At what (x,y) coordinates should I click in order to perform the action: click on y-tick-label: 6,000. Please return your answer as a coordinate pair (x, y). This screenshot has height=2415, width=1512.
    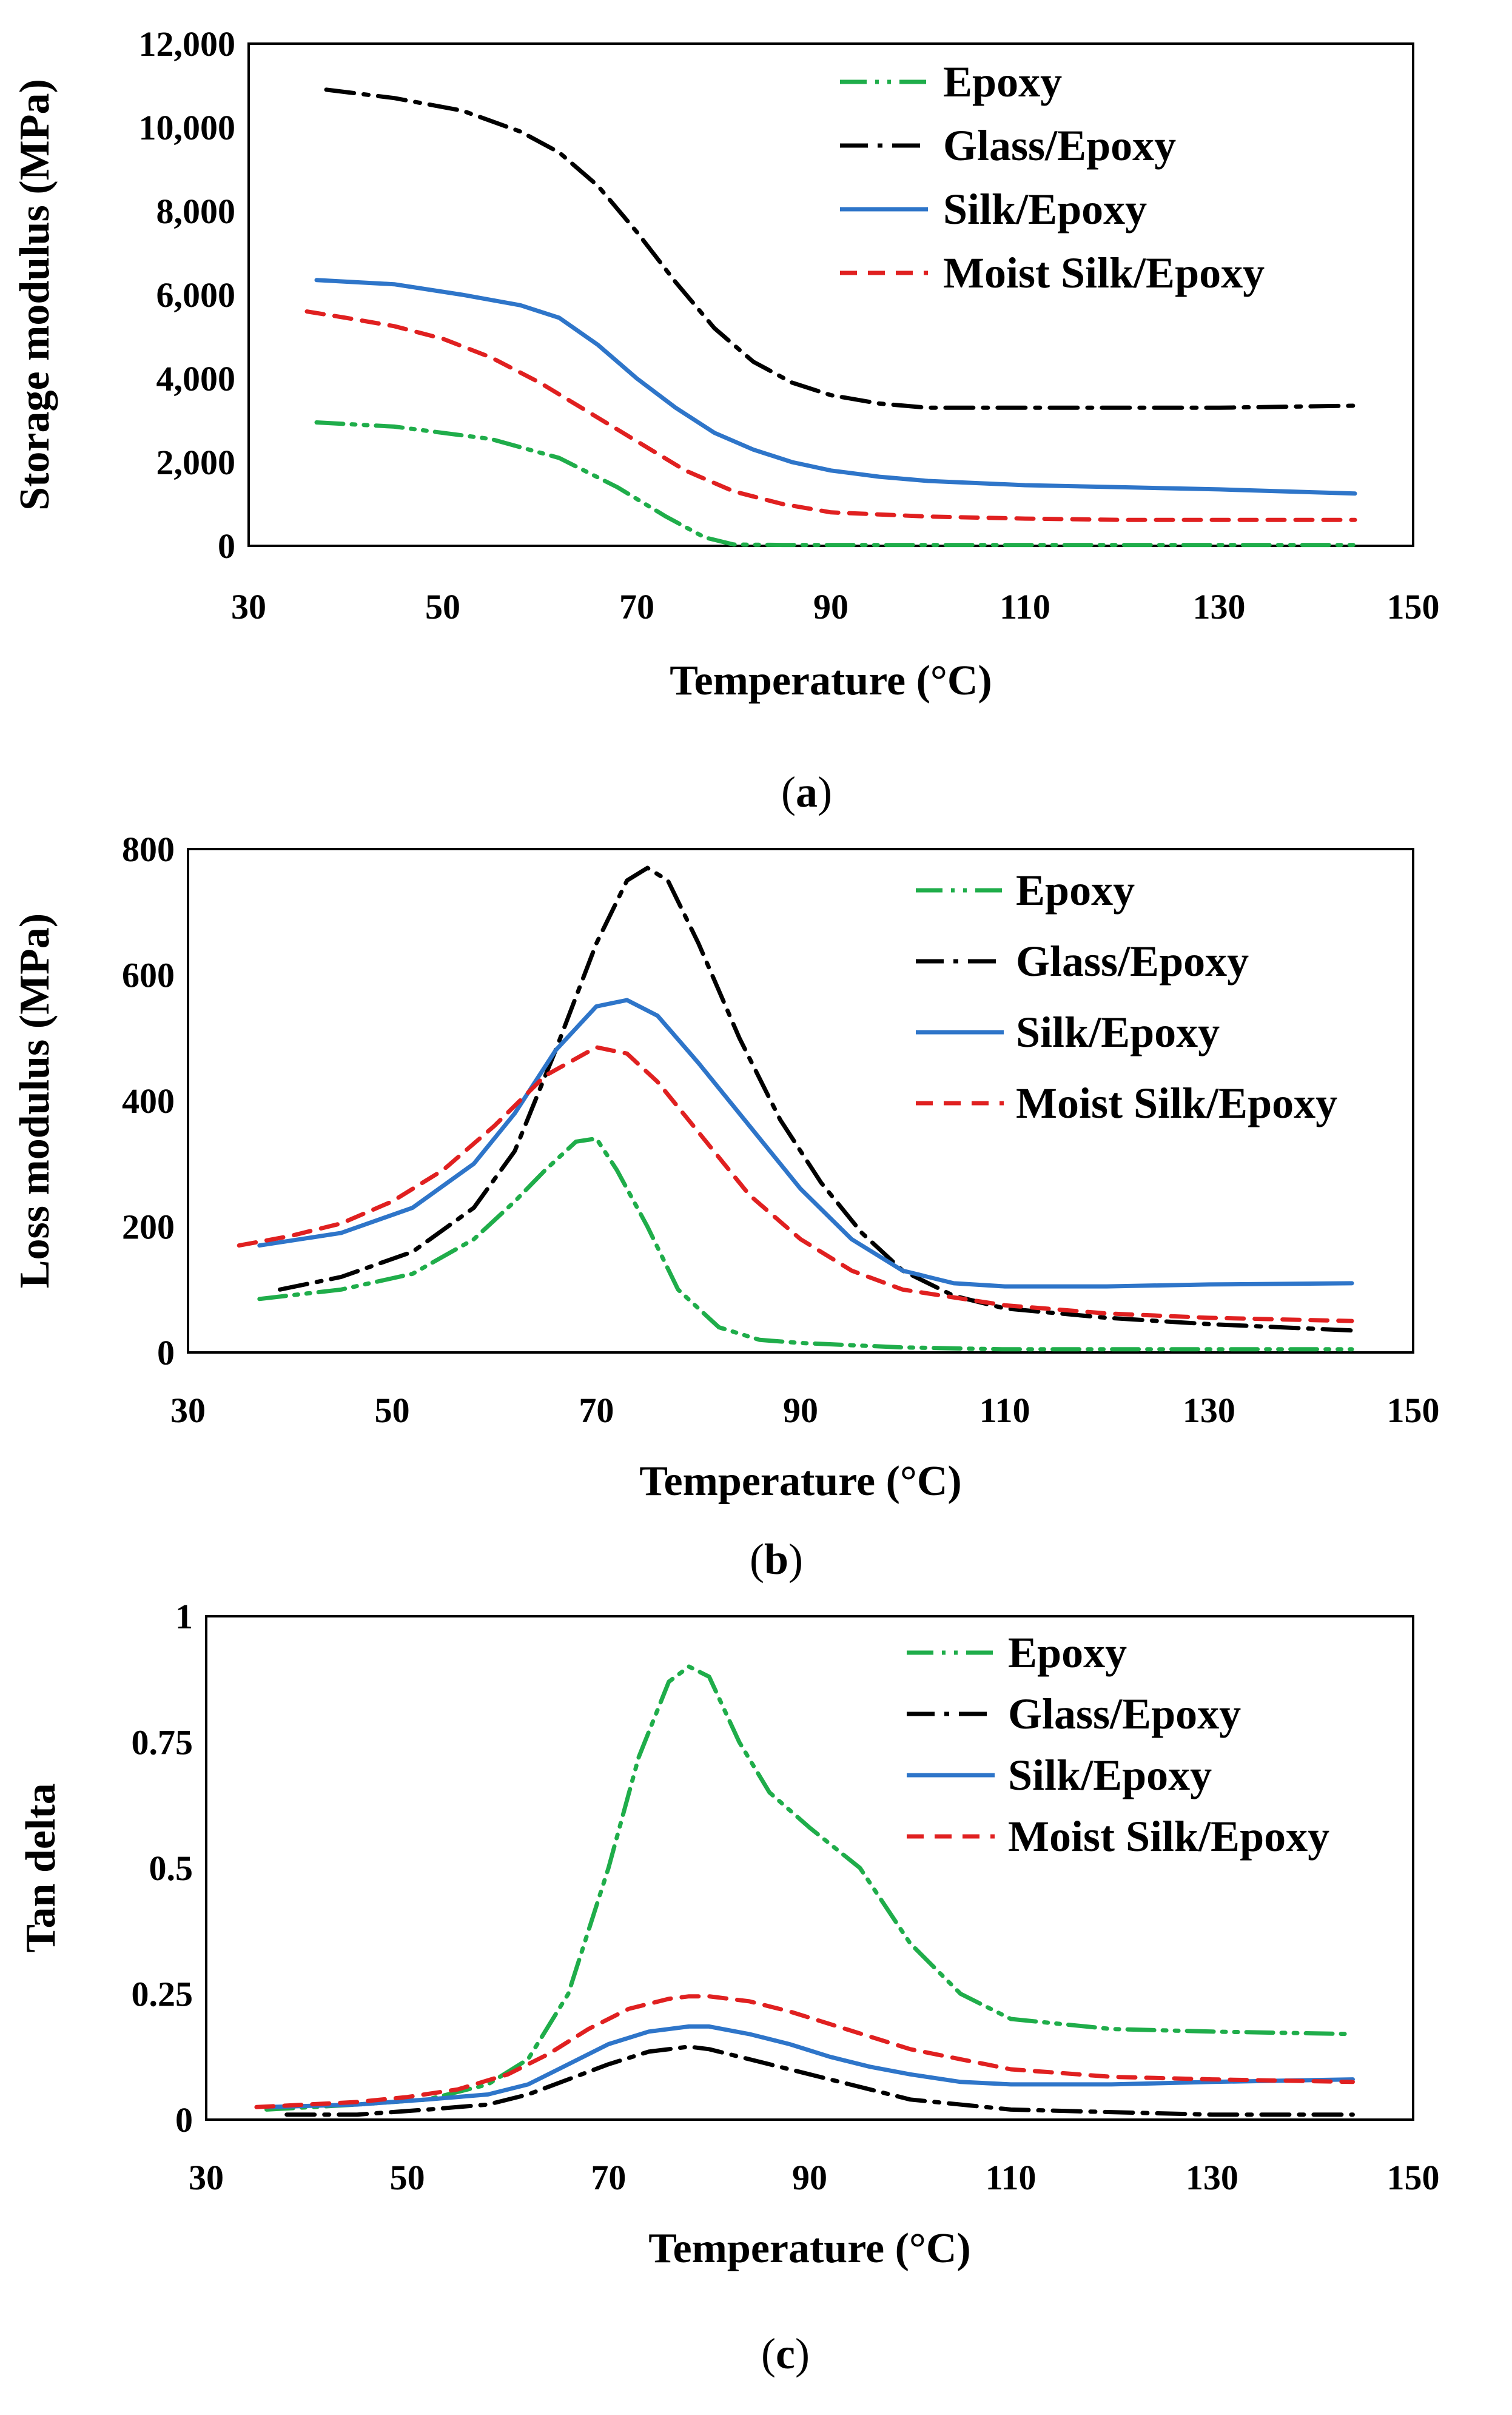
    Looking at the image, I should click on (196, 295).